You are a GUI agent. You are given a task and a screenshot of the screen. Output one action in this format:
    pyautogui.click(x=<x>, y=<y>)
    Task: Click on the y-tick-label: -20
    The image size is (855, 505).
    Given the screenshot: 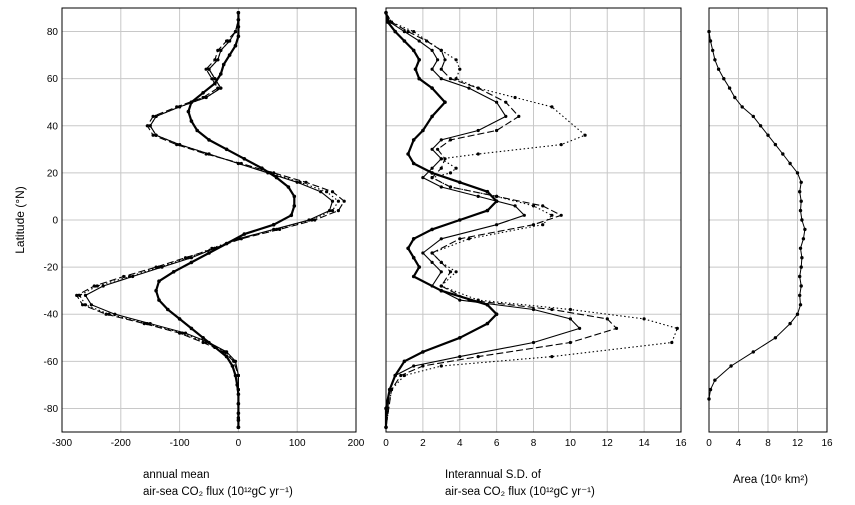 What is the action you would take?
    pyautogui.click(x=51, y=268)
    